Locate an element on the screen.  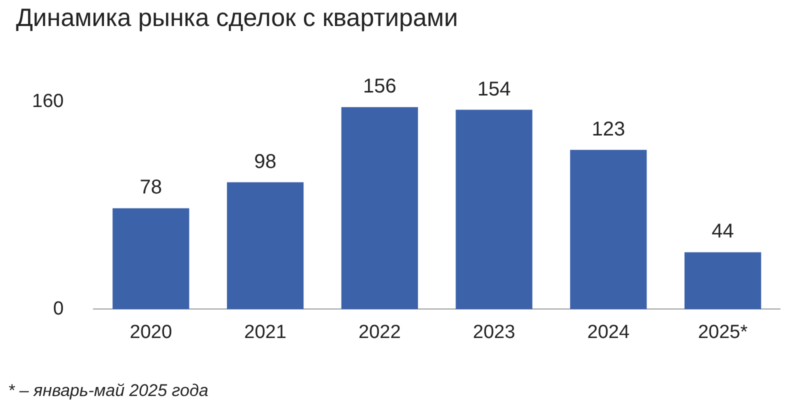
data-label: 98 is located at coordinates (265, 161).